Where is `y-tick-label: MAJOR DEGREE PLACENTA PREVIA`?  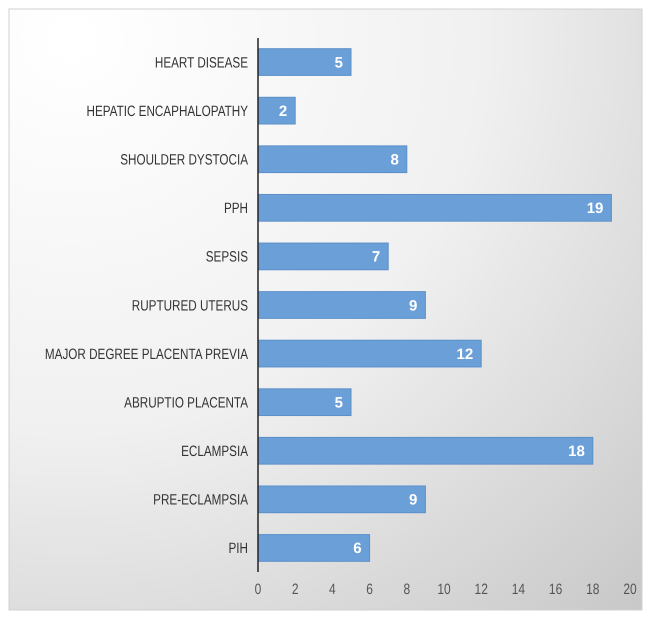 y-tick-label: MAJOR DEGREE PLACENTA PREVIA is located at coordinates (146, 353).